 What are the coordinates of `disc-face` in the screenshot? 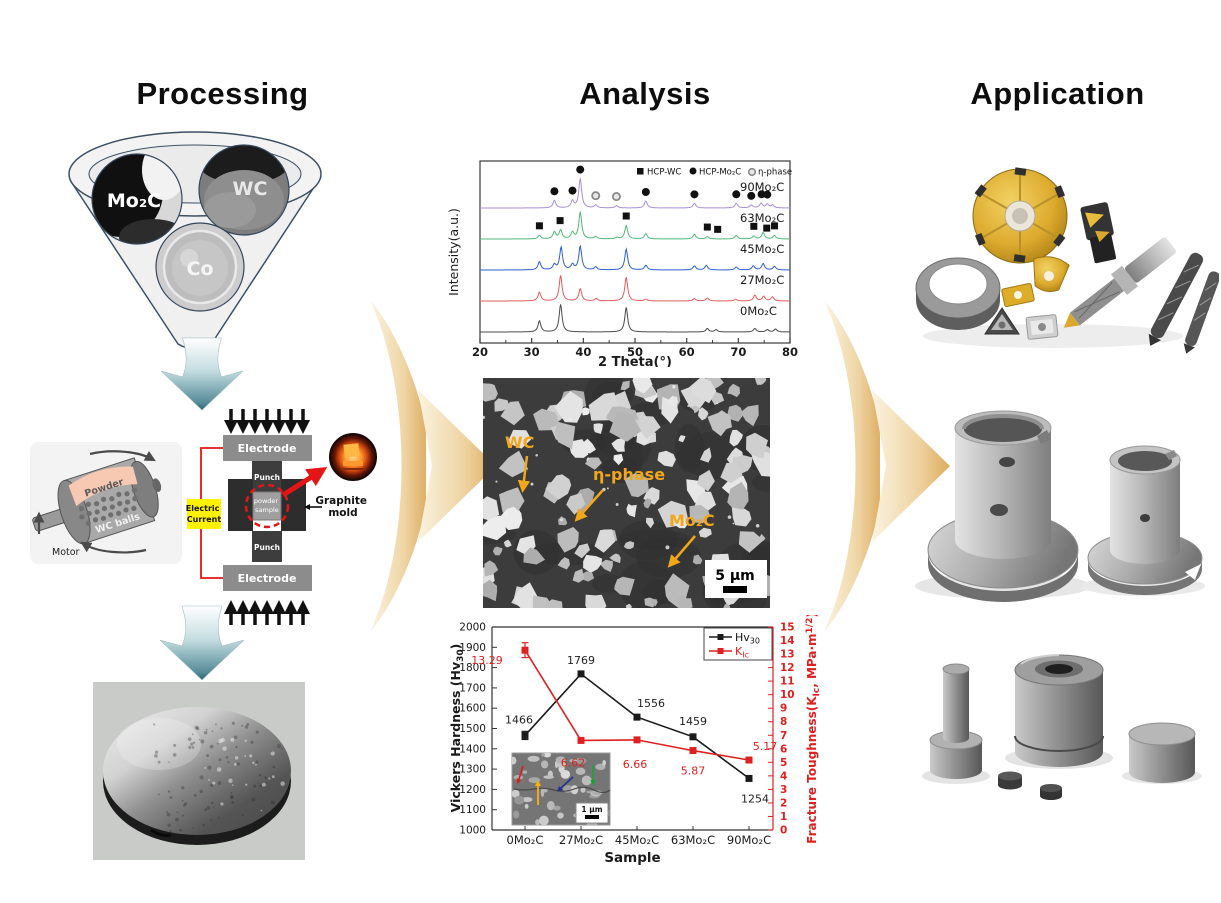 It's located at (197, 771).